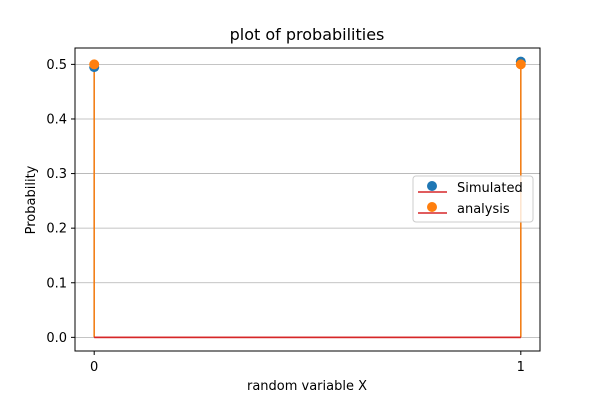 The width and height of the screenshot is (600, 400). What do you see at coordinates (483, 209) in the screenshot?
I see `legend-label-analysis: analysis` at bounding box center [483, 209].